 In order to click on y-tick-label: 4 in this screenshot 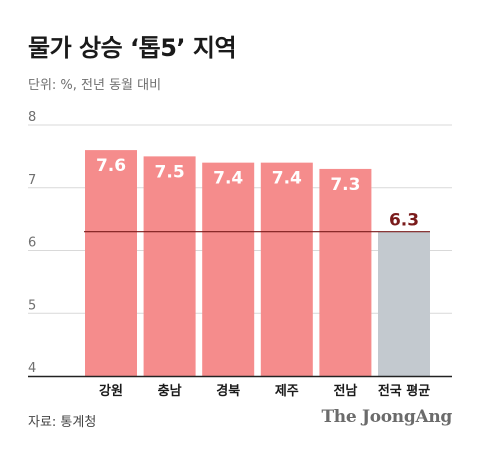, I will do `click(32, 368)`.